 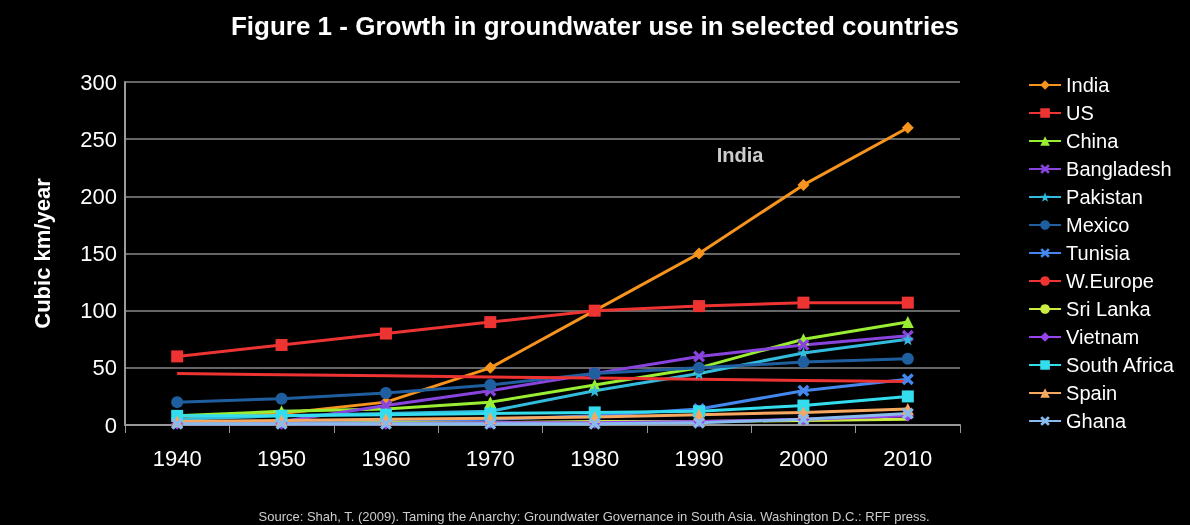 I want to click on legend-label: US, so click(x=1080, y=113).